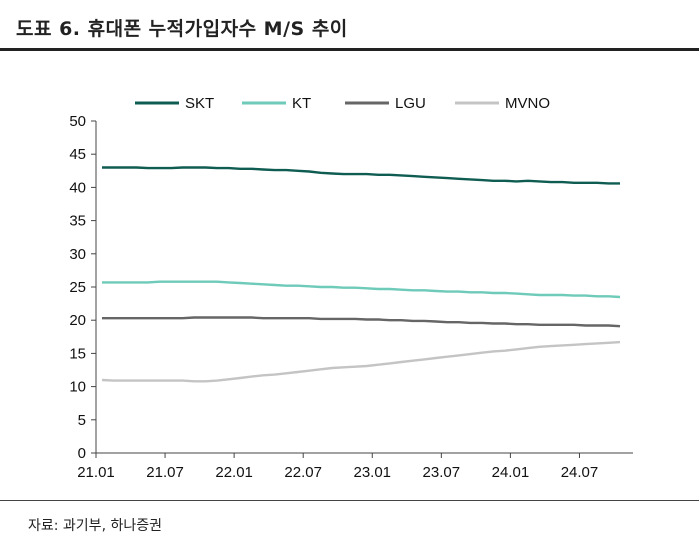 The width and height of the screenshot is (699, 554). What do you see at coordinates (77, 187) in the screenshot?
I see `y-tick-label: 40` at bounding box center [77, 187].